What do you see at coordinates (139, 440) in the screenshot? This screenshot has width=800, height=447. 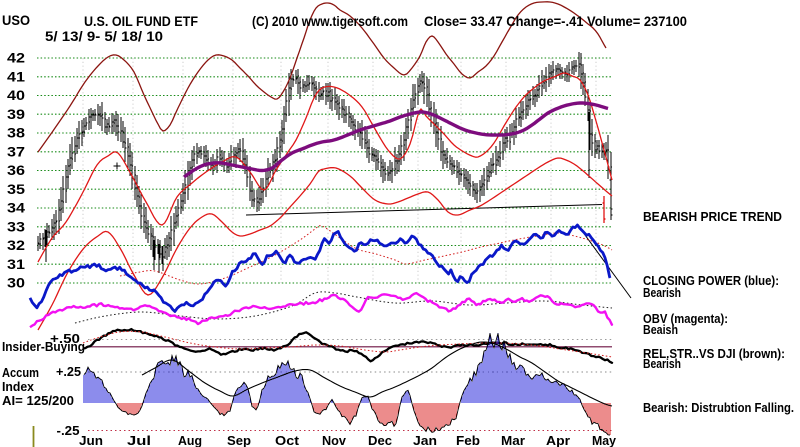 I see `svg-text: Jul` at bounding box center [139, 440].